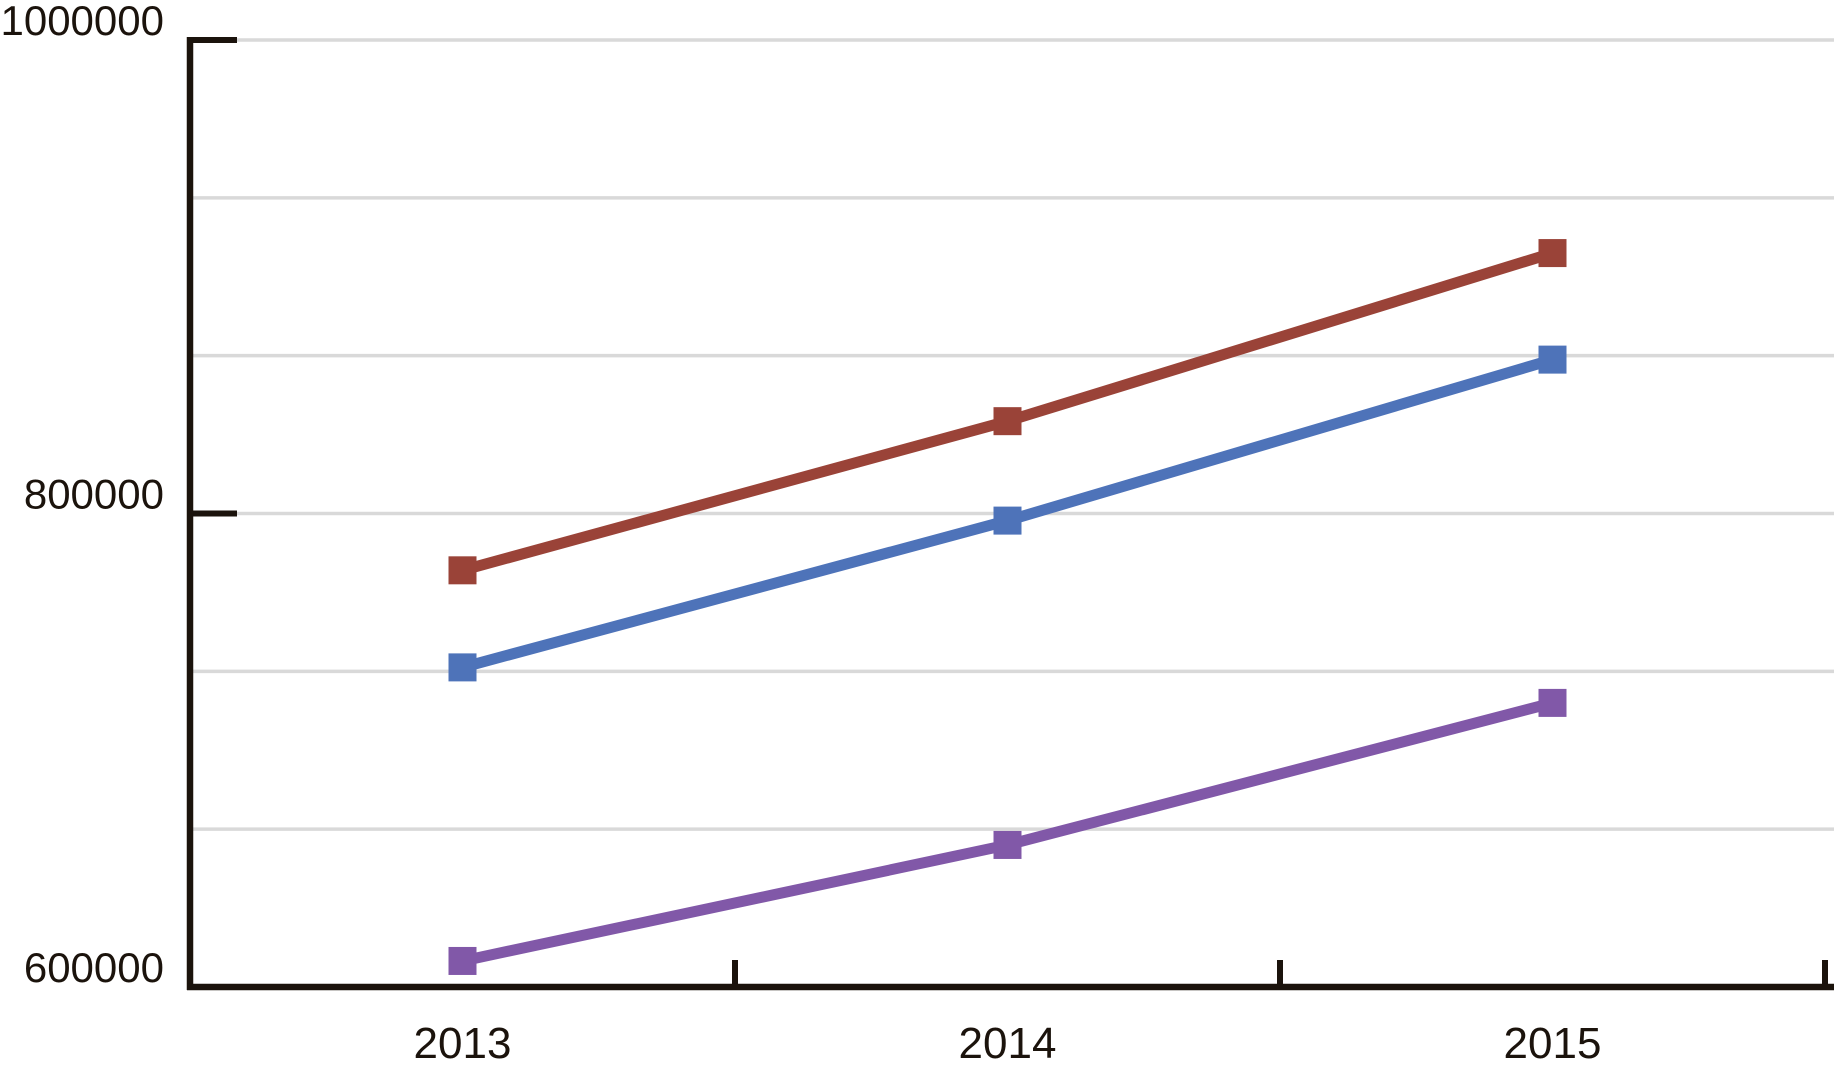 The width and height of the screenshot is (1834, 1082). I want to click on marker-red-2015, so click(1552, 253).